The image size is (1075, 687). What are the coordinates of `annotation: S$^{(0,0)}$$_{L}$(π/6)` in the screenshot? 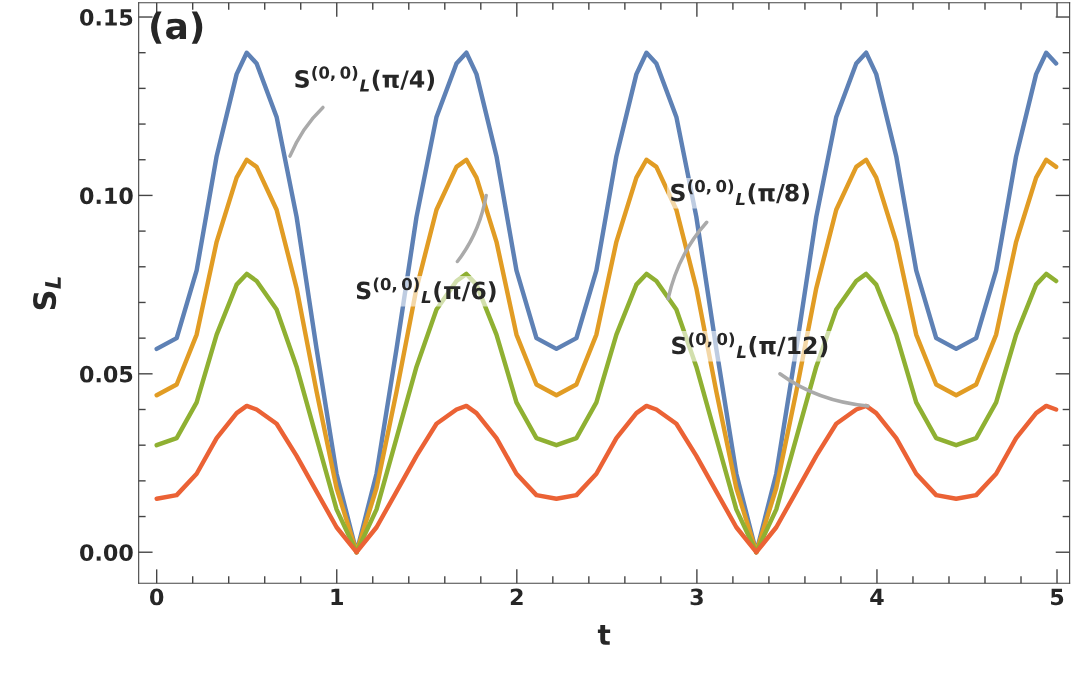 It's located at (426, 290).